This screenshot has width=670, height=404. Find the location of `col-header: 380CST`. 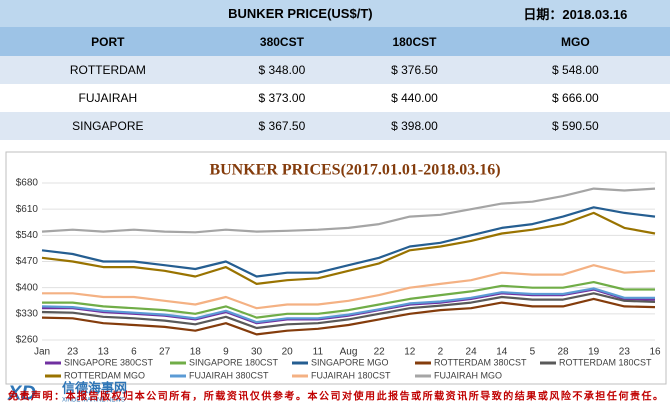

col-header: 380CST is located at coordinates (282, 41).